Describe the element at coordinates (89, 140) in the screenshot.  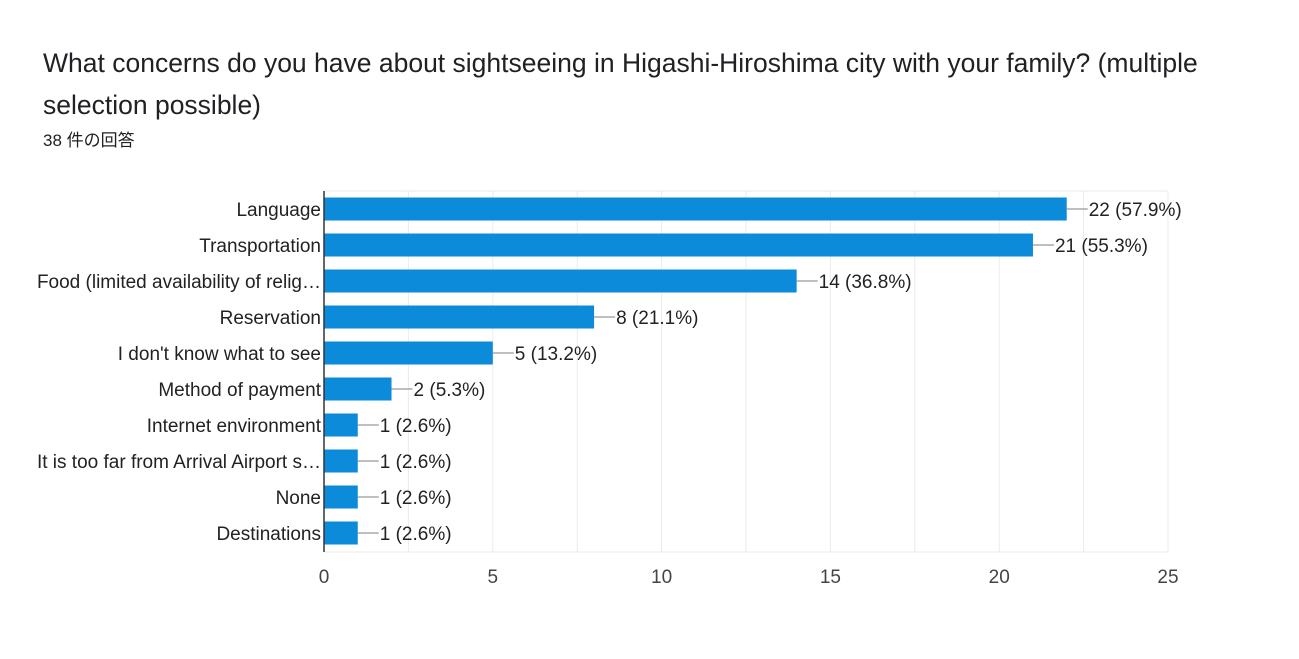
I see `response-count: 38 件の回答` at that location.